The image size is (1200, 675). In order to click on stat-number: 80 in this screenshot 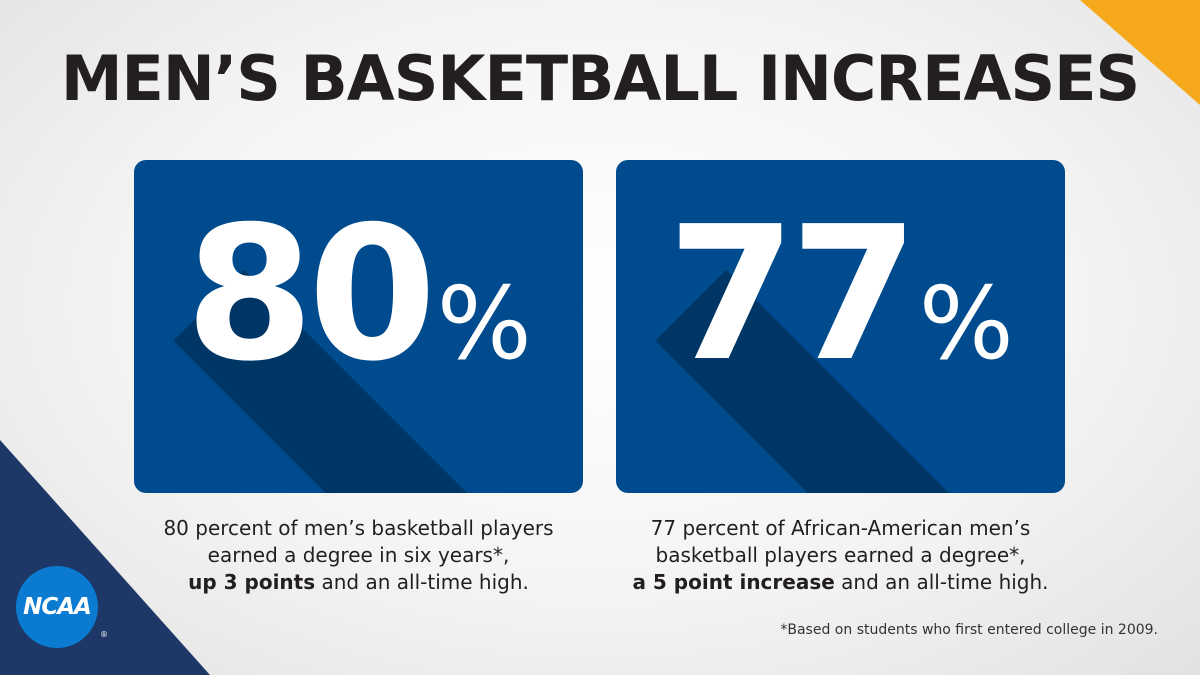, I will do `click(310, 294)`.